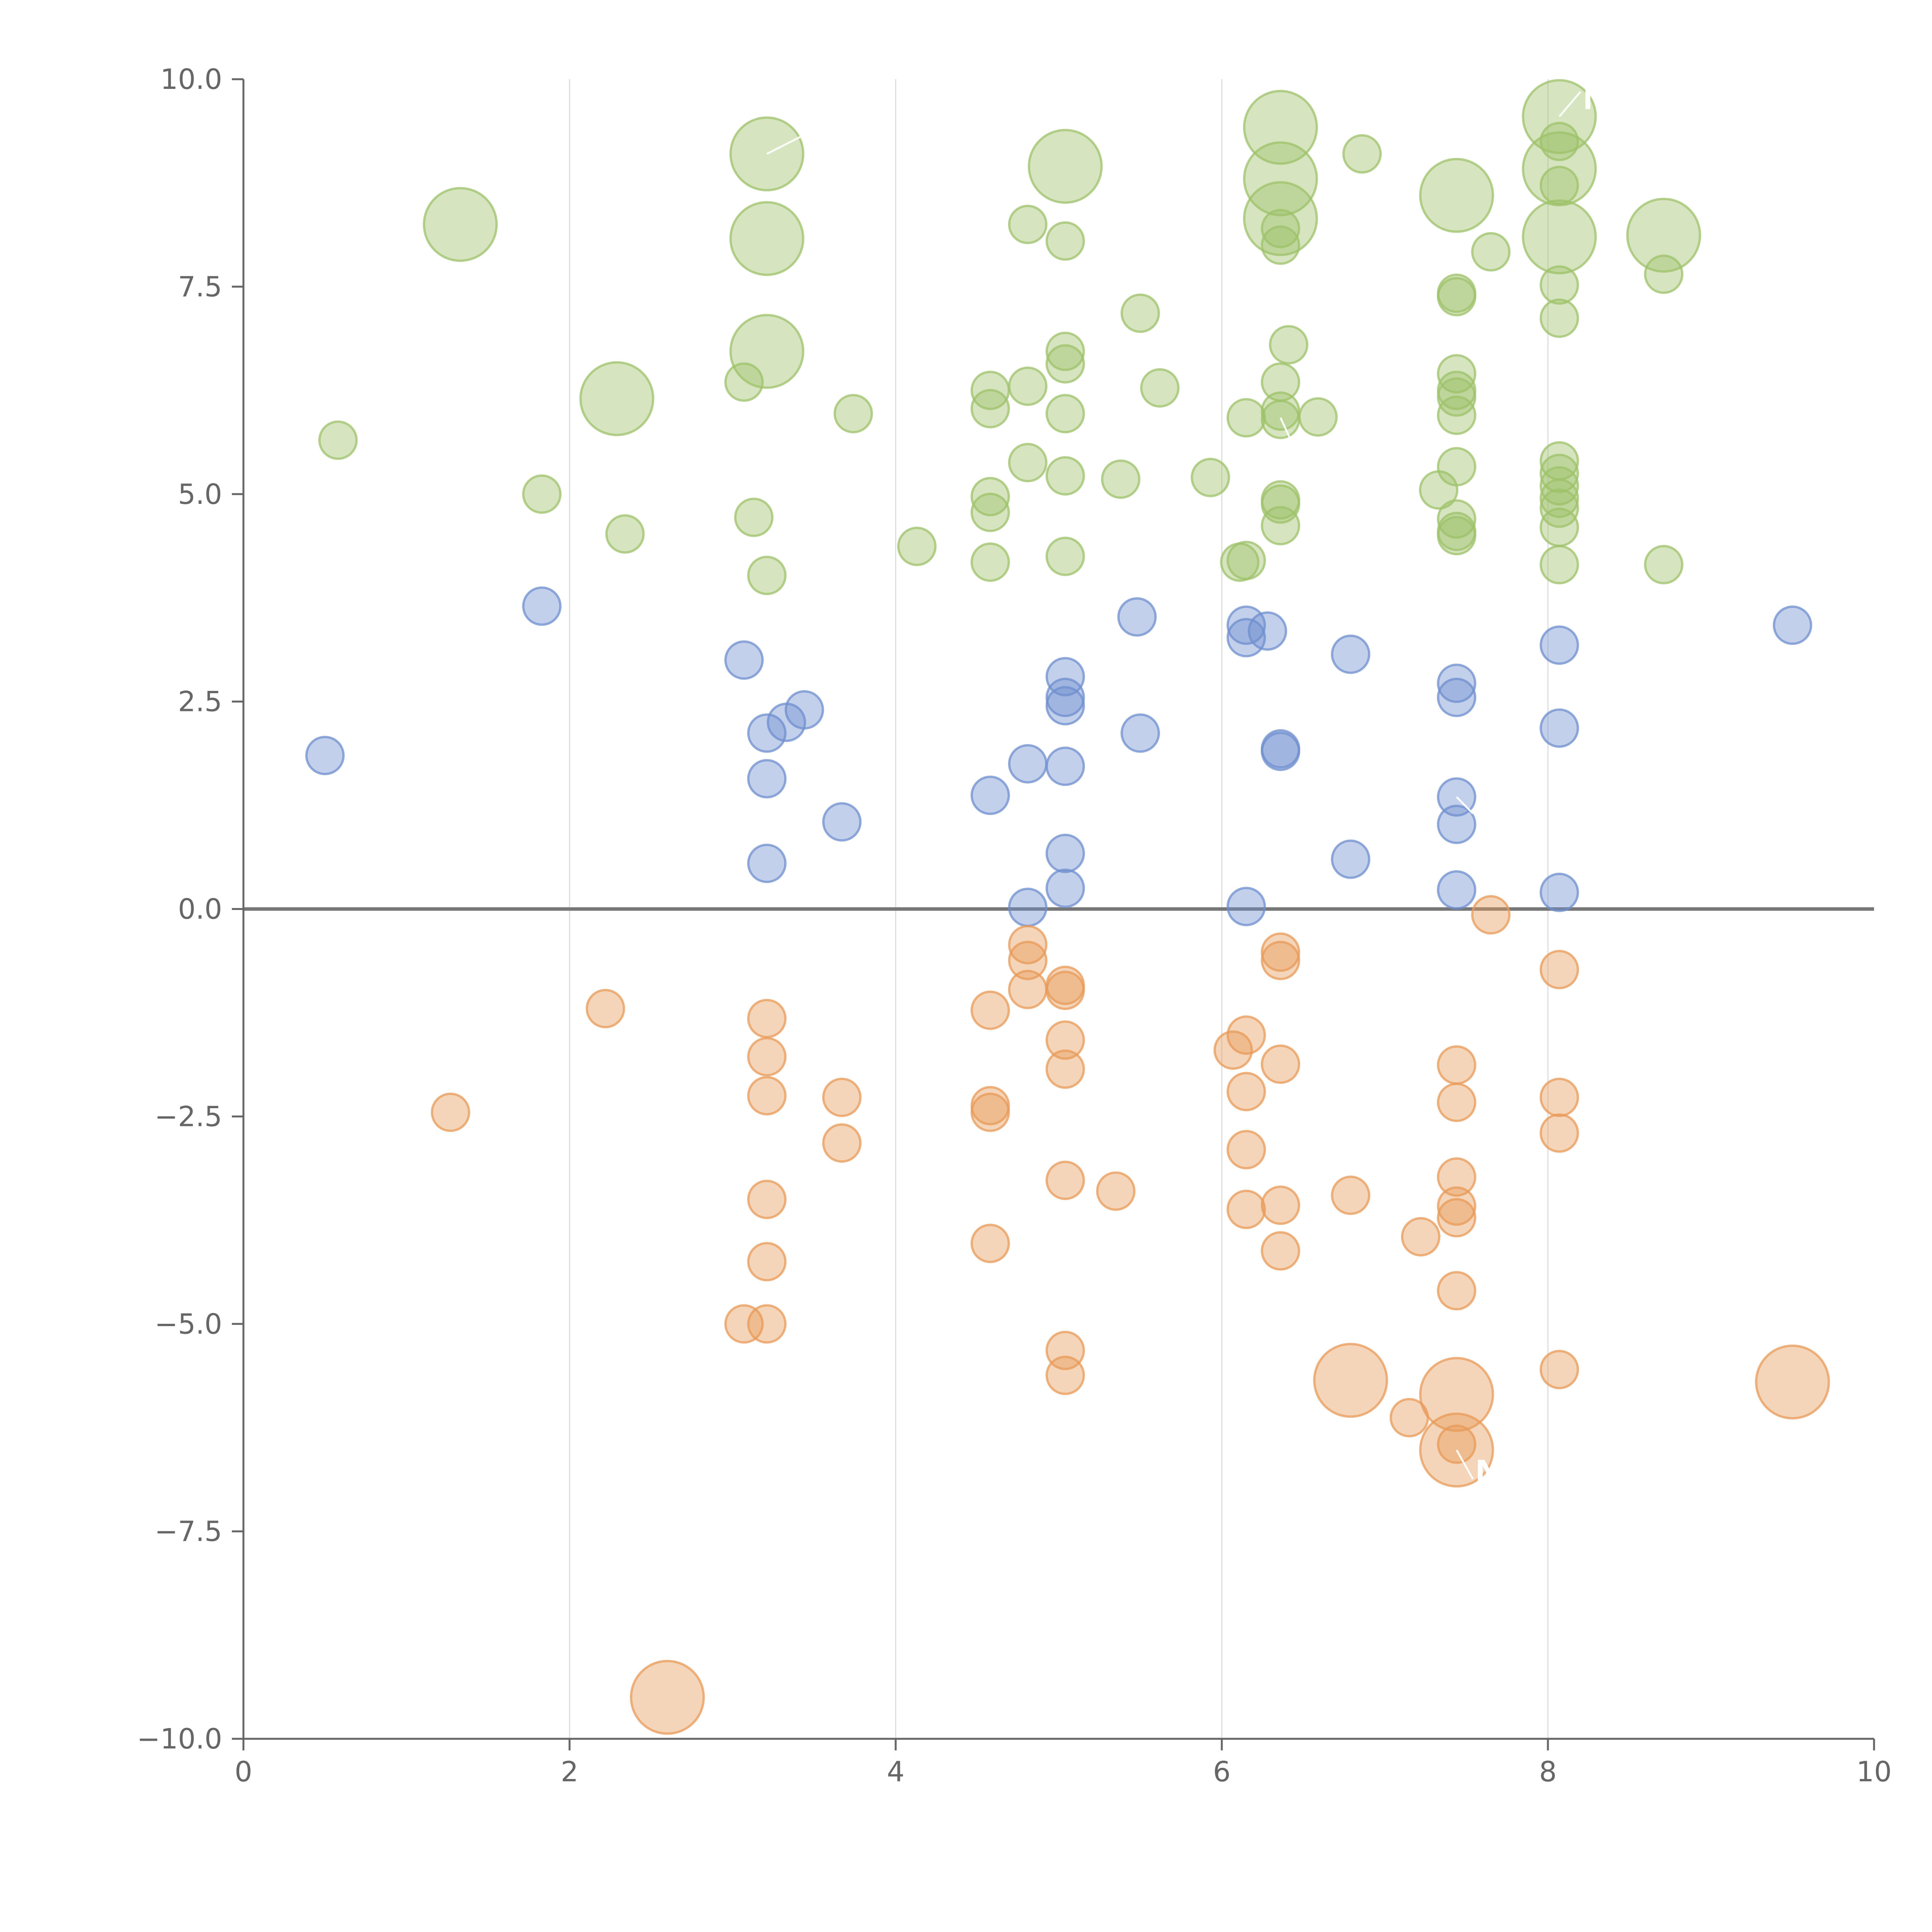 The image size is (1932, 1932). What do you see at coordinates (191, 79) in the screenshot?
I see `y-tick-label: 10.0` at bounding box center [191, 79].